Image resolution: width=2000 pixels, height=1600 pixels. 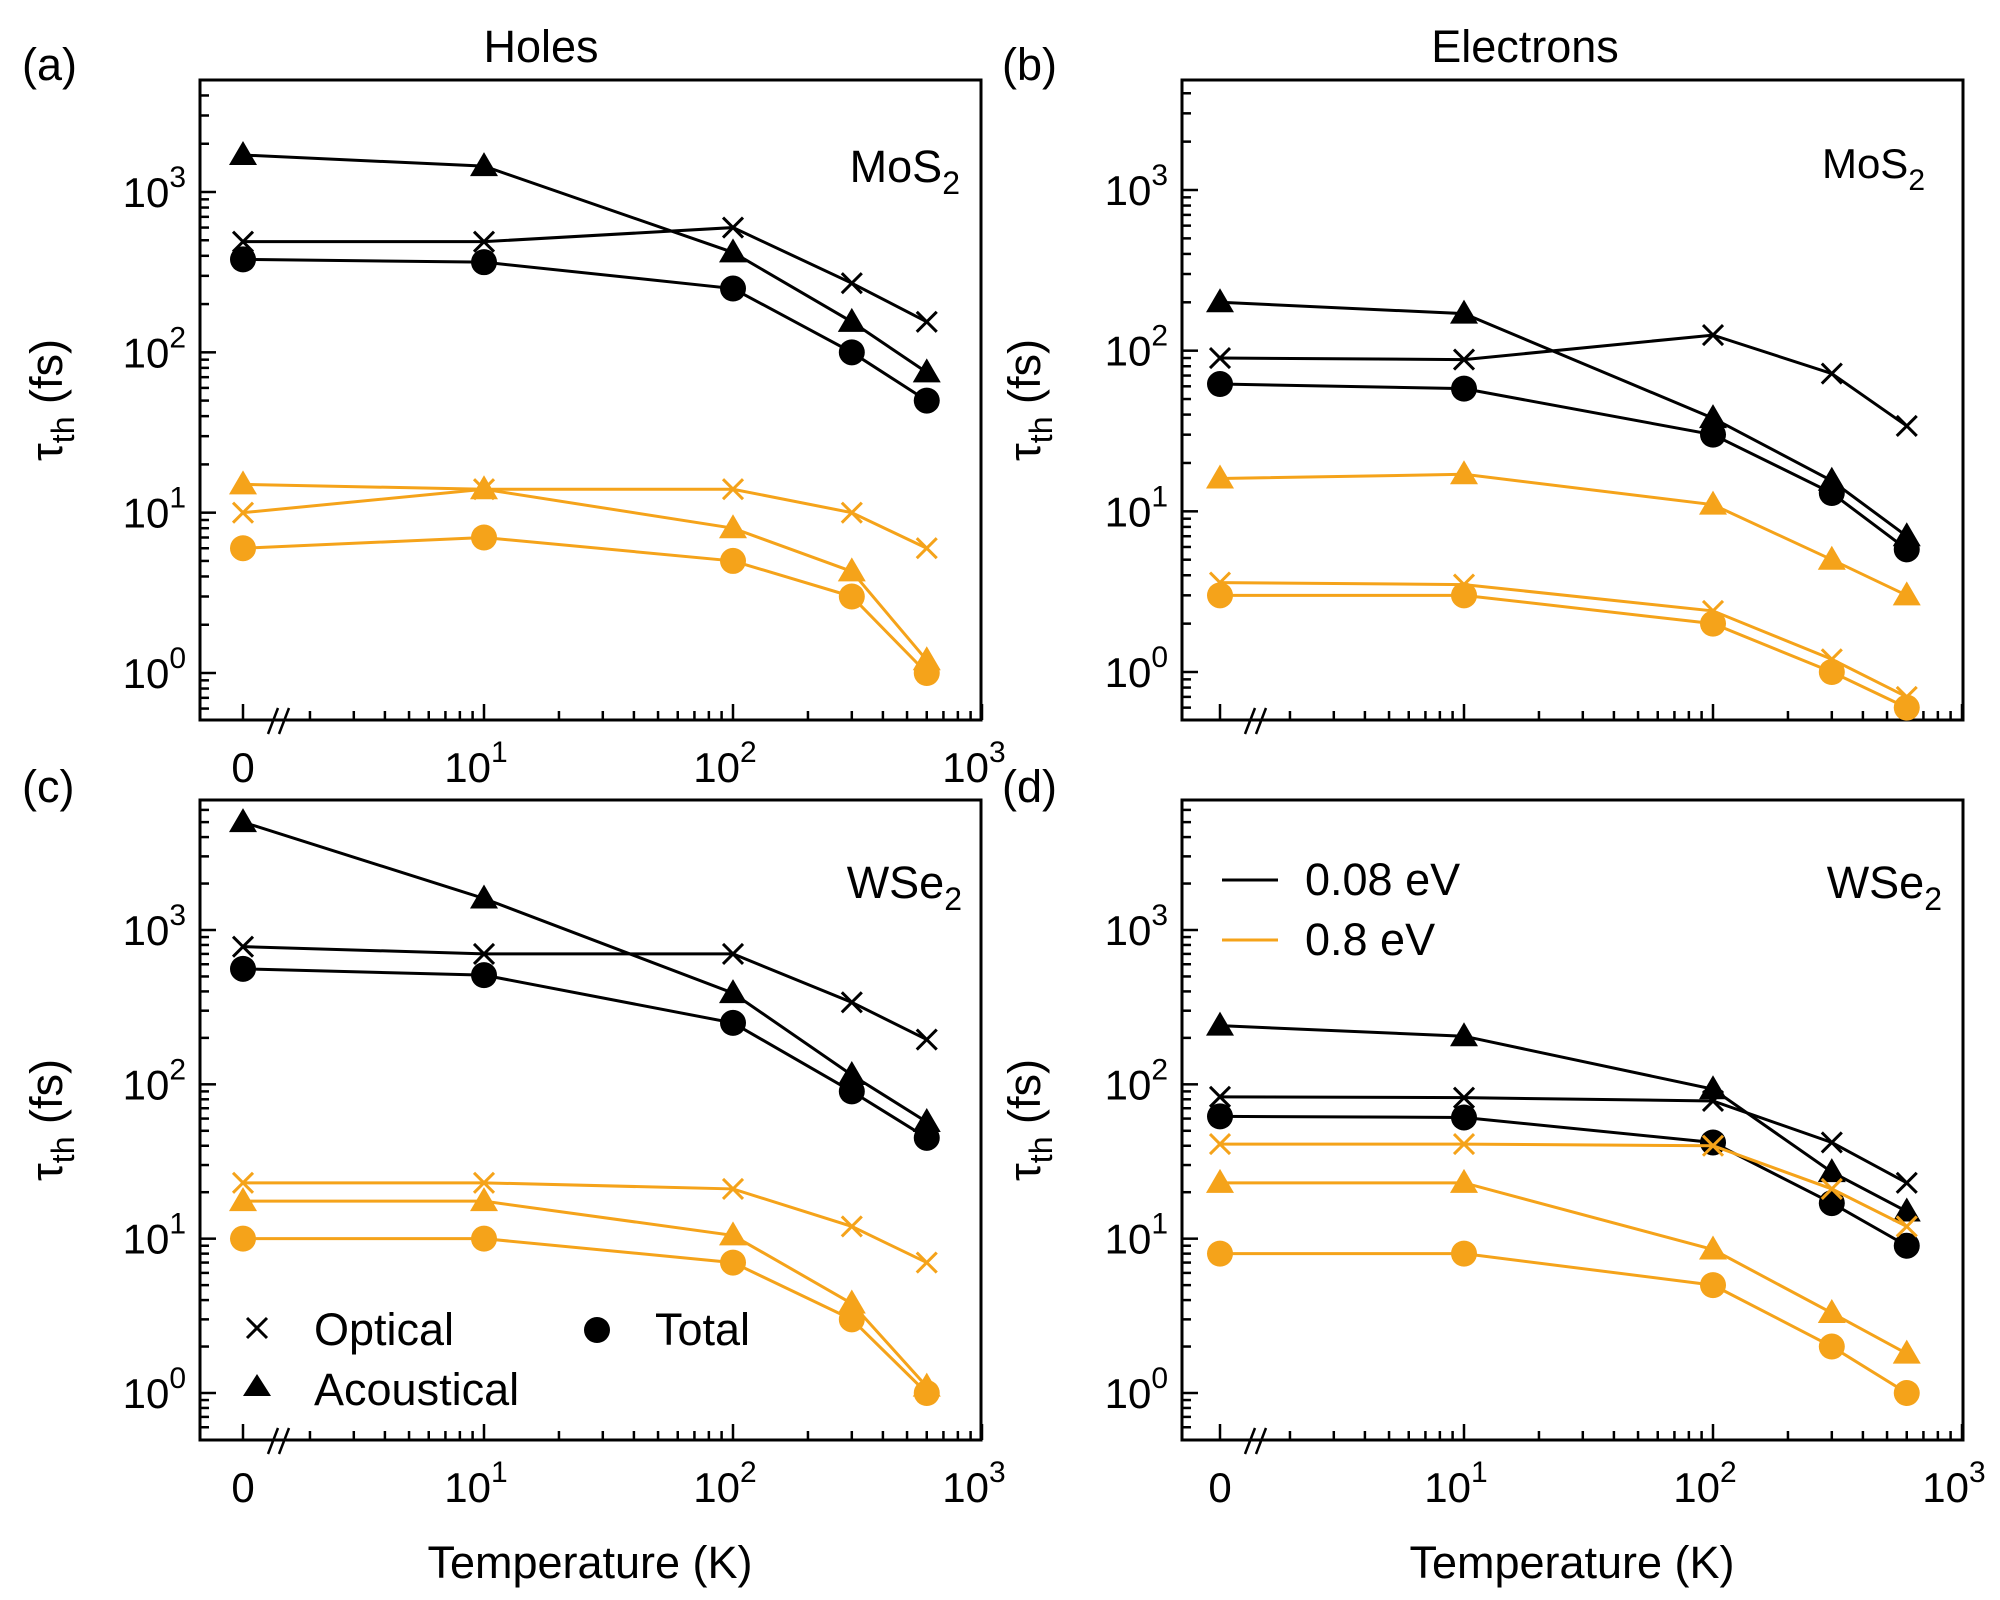 What do you see at coordinates (257, 1385) in the screenshot?
I see `legend-acoustical-marker` at bounding box center [257, 1385].